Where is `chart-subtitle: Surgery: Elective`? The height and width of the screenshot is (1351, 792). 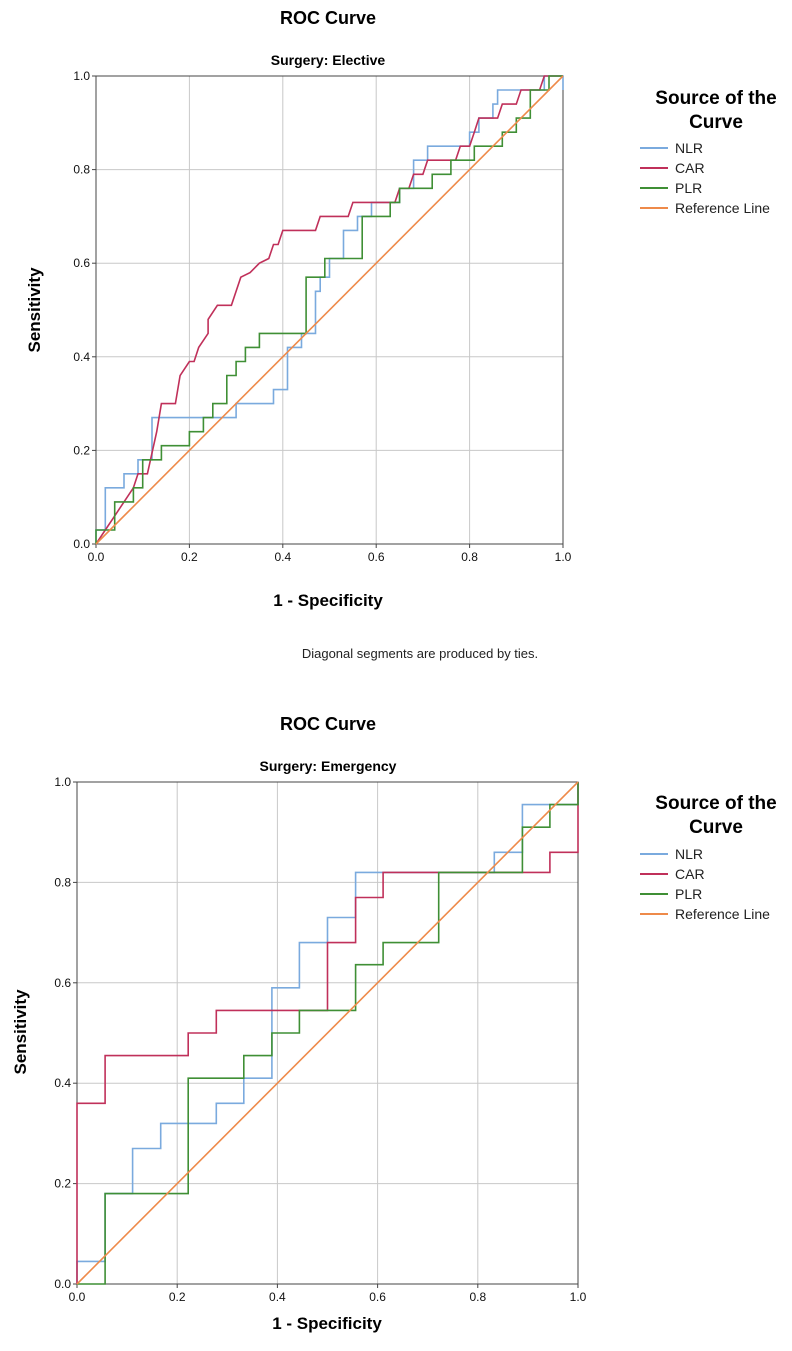 chart-subtitle: Surgery: Elective is located at coordinates (328, 60).